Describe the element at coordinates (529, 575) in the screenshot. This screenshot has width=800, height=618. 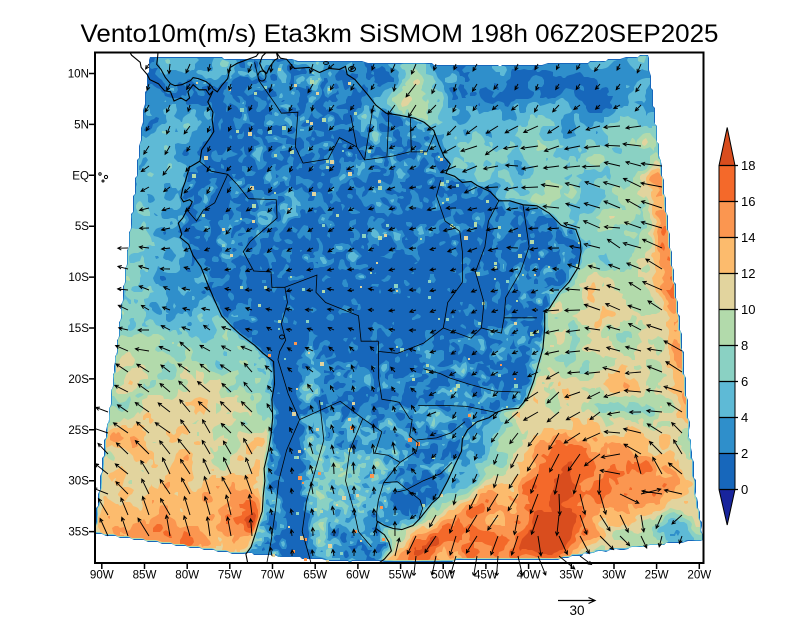
I see `svg-text: 40W` at that location.